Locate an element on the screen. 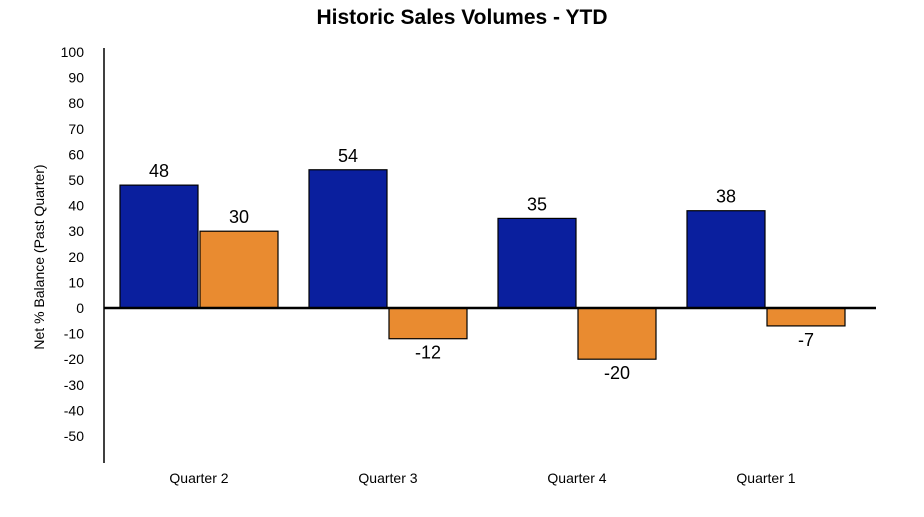 This screenshot has height=517, width=924. data-label: 38 is located at coordinates (726, 197).